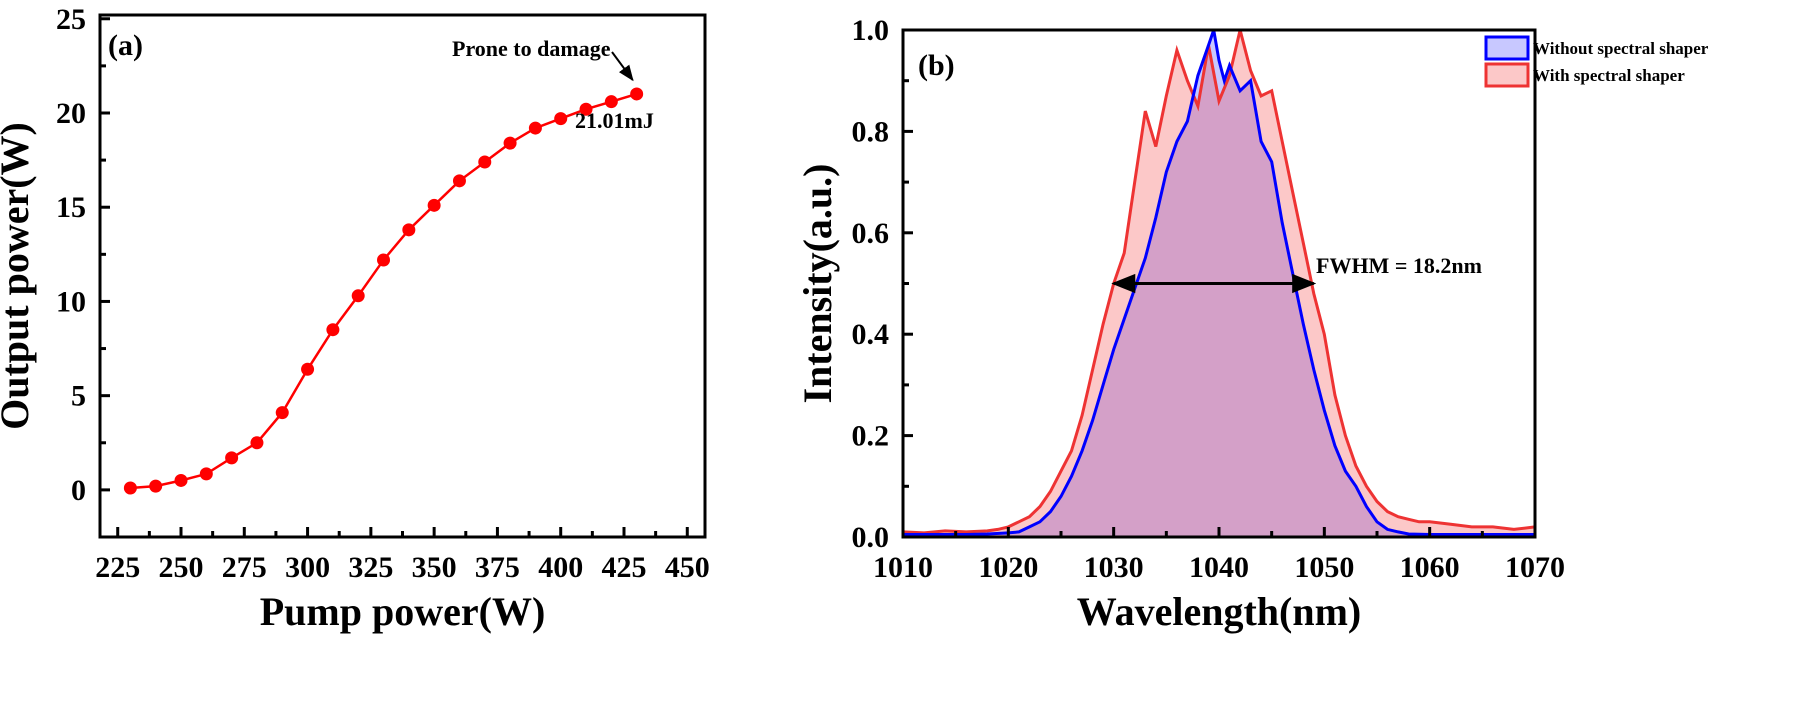 The width and height of the screenshot is (1810, 728). Describe the element at coordinates (71, 207) in the screenshot. I see `y-tick-label: 15` at that location.